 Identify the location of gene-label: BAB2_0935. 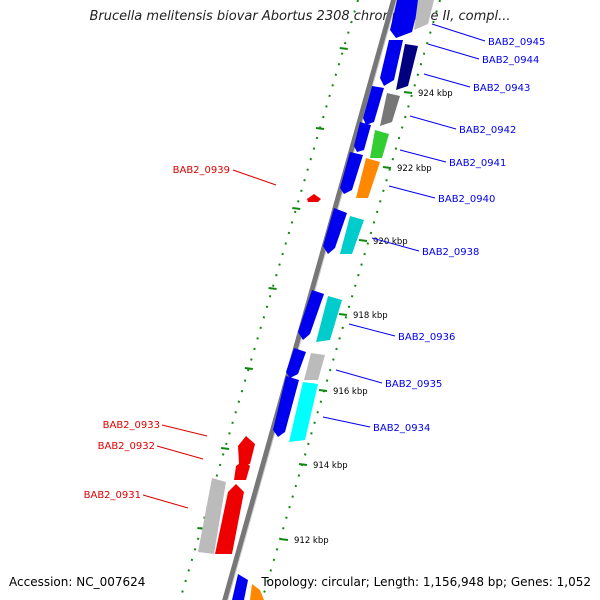
(413, 384).